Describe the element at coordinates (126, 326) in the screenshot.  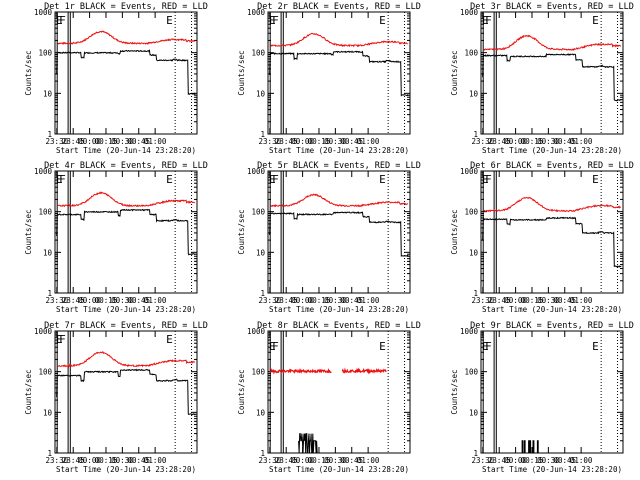
I see `panel-title: Det 7r BLACK = Events, RED = LLD` at that location.